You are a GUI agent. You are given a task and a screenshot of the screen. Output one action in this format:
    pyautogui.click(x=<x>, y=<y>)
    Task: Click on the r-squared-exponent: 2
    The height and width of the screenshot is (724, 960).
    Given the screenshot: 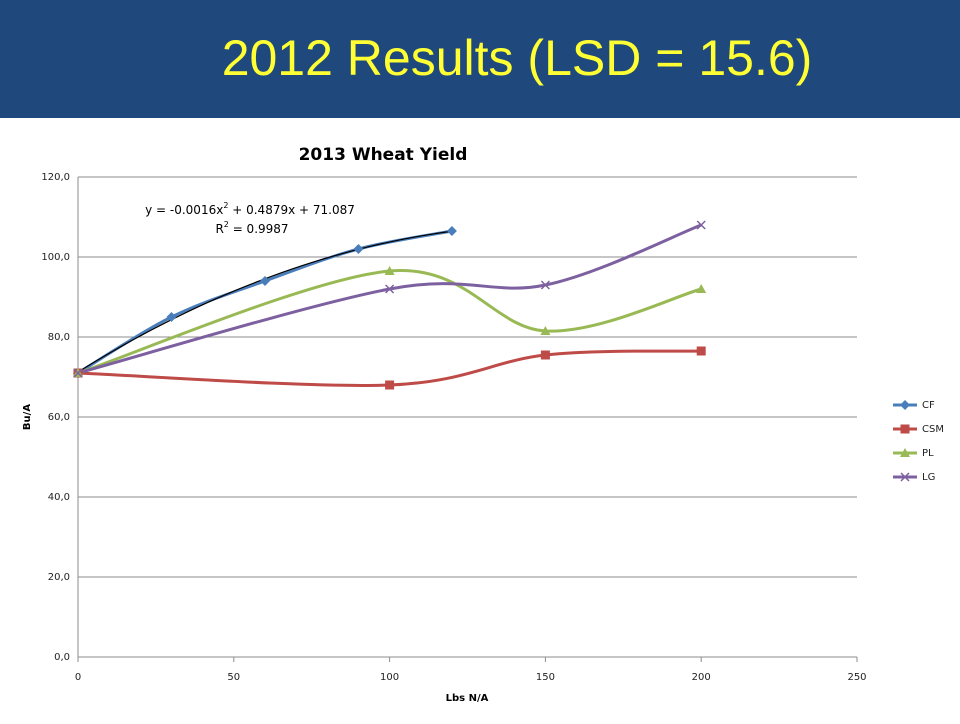 What is the action you would take?
    pyautogui.click(x=226, y=224)
    